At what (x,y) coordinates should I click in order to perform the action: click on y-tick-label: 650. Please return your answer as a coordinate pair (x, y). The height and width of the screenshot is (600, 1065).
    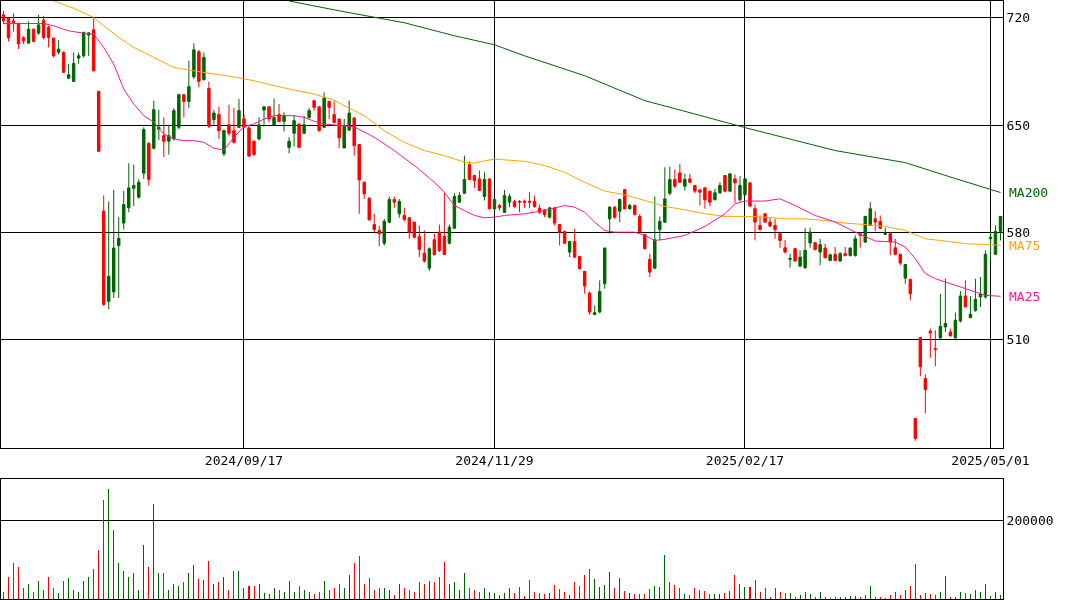
    Looking at the image, I should click on (1018, 125).